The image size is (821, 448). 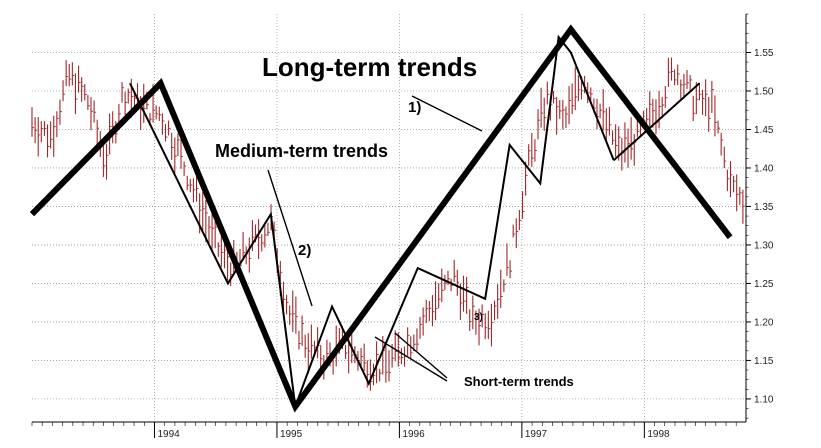 What do you see at coordinates (369, 67) in the screenshot?
I see `annotation-long-term: Long-term trends` at bounding box center [369, 67].